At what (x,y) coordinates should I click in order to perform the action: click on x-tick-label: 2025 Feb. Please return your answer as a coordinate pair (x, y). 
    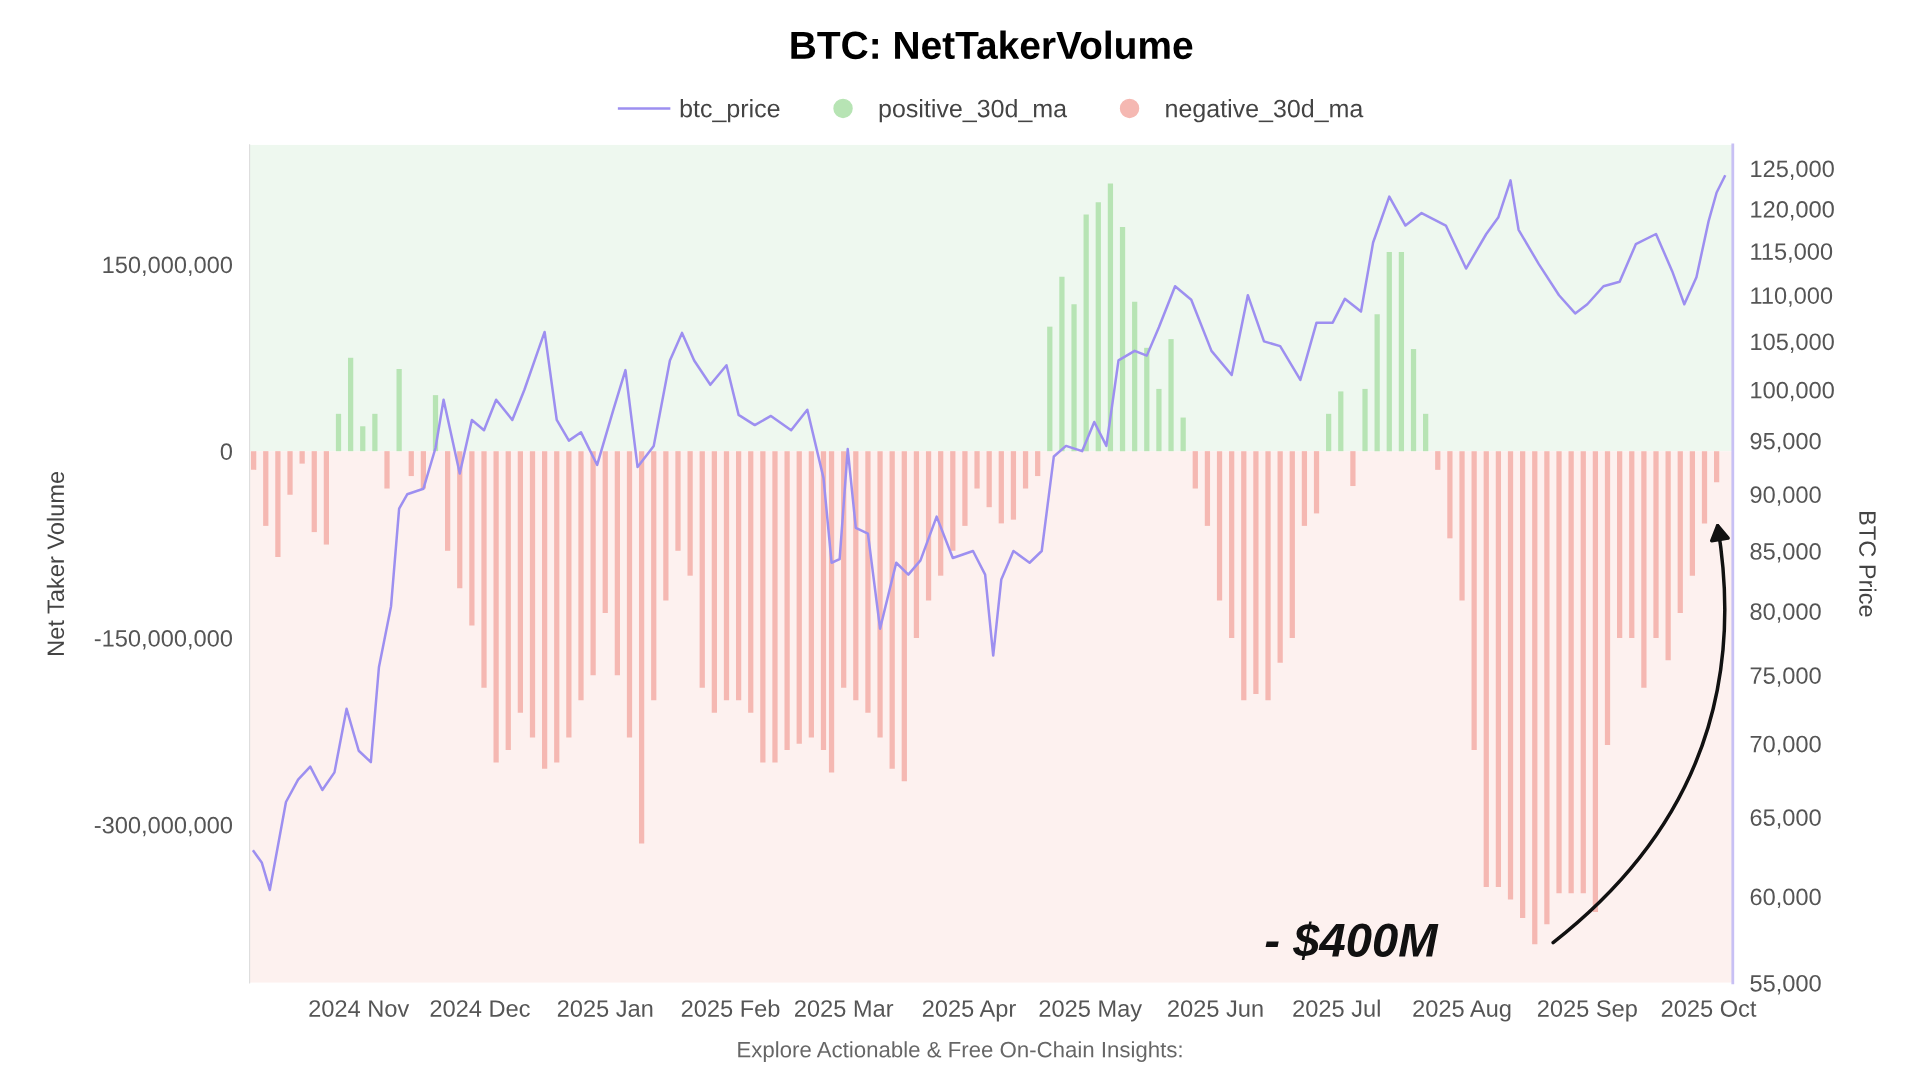
    Looking at the image, I should click on (730, 1008).